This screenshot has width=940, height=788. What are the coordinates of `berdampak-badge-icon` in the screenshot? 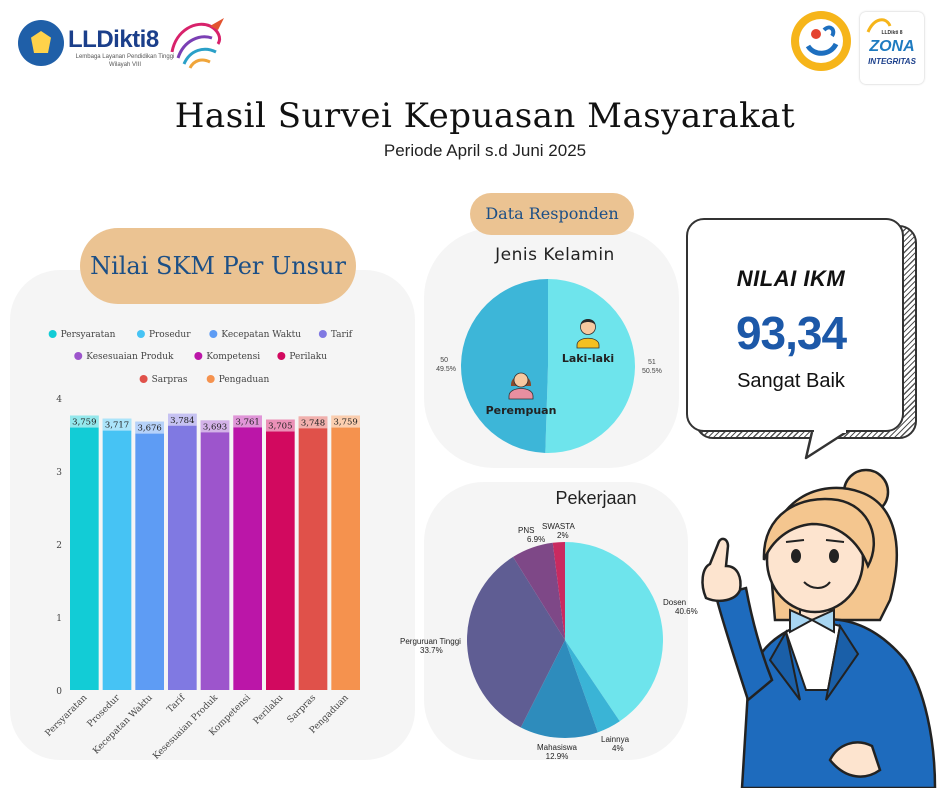 It's located at (821, 41).